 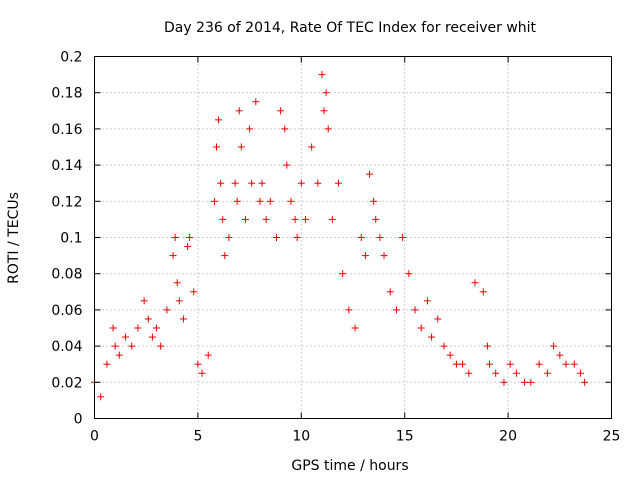 What do you see at coordinates (14, 238) in the screenshot?
I see `y-axis-label: ROTI / TECUs` at bounding box center [14, 238].